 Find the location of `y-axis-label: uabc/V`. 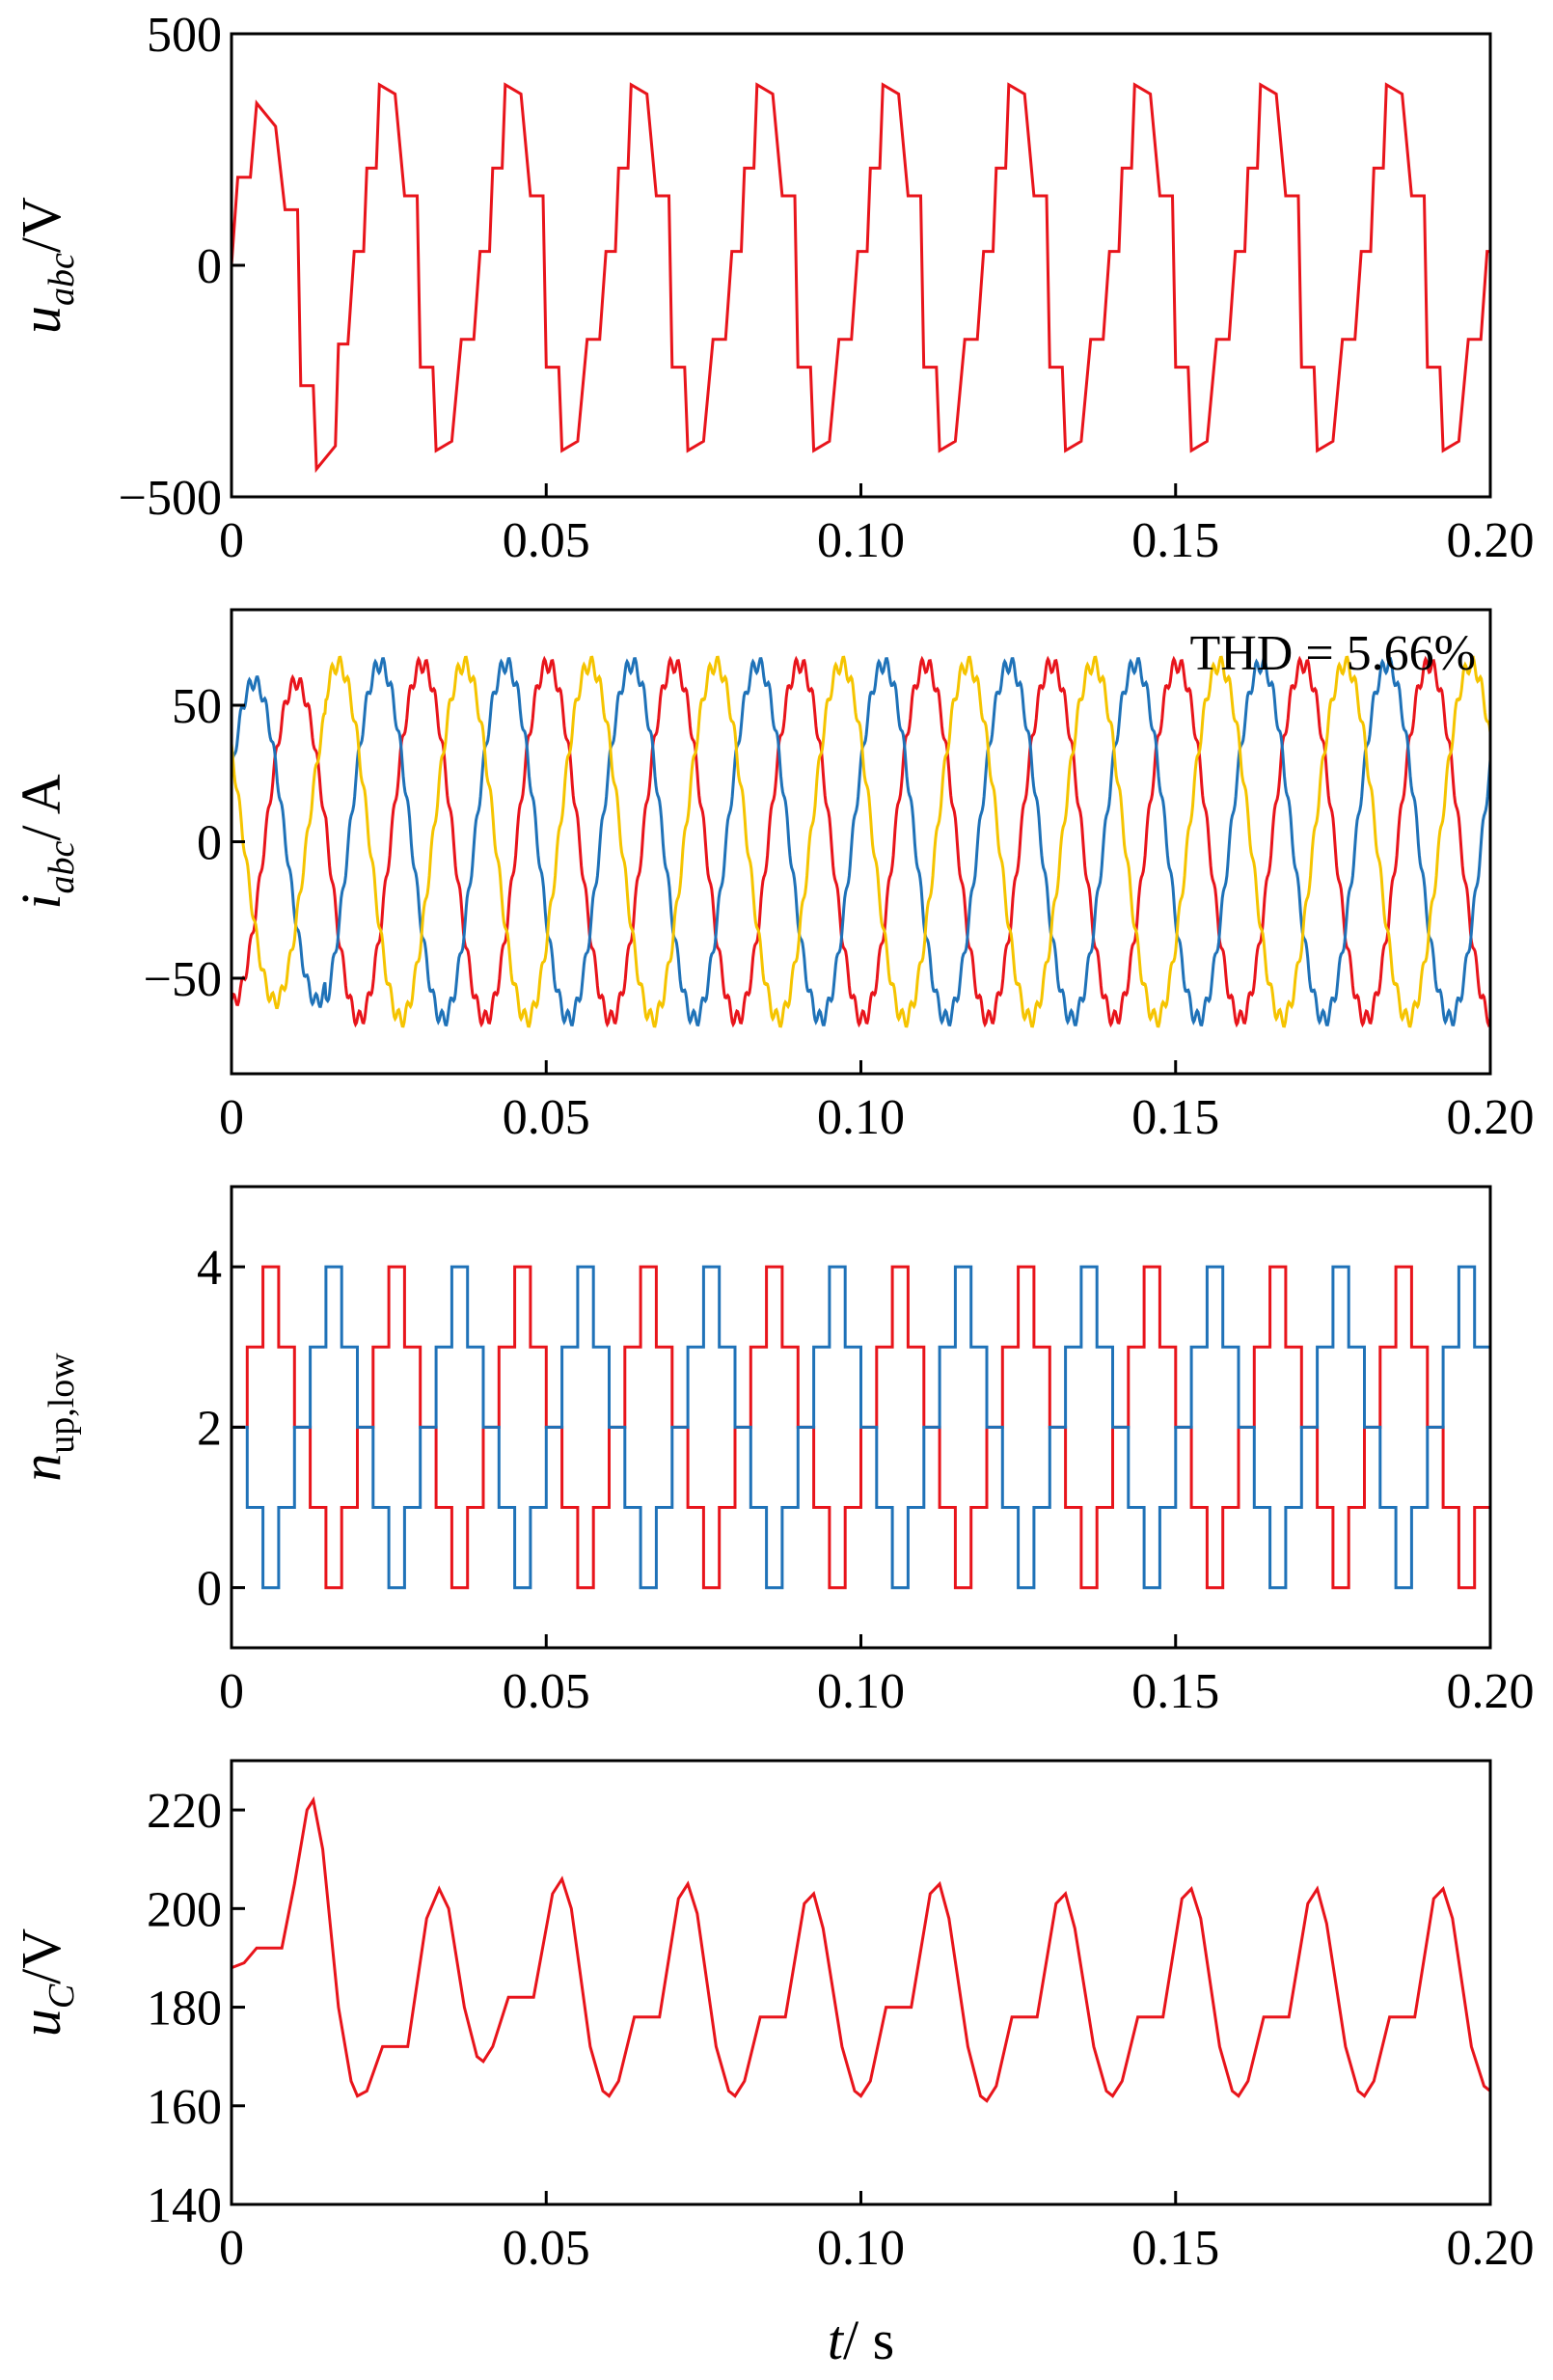

y-axis-label: uabc/V is located at coordinates (46, 266).